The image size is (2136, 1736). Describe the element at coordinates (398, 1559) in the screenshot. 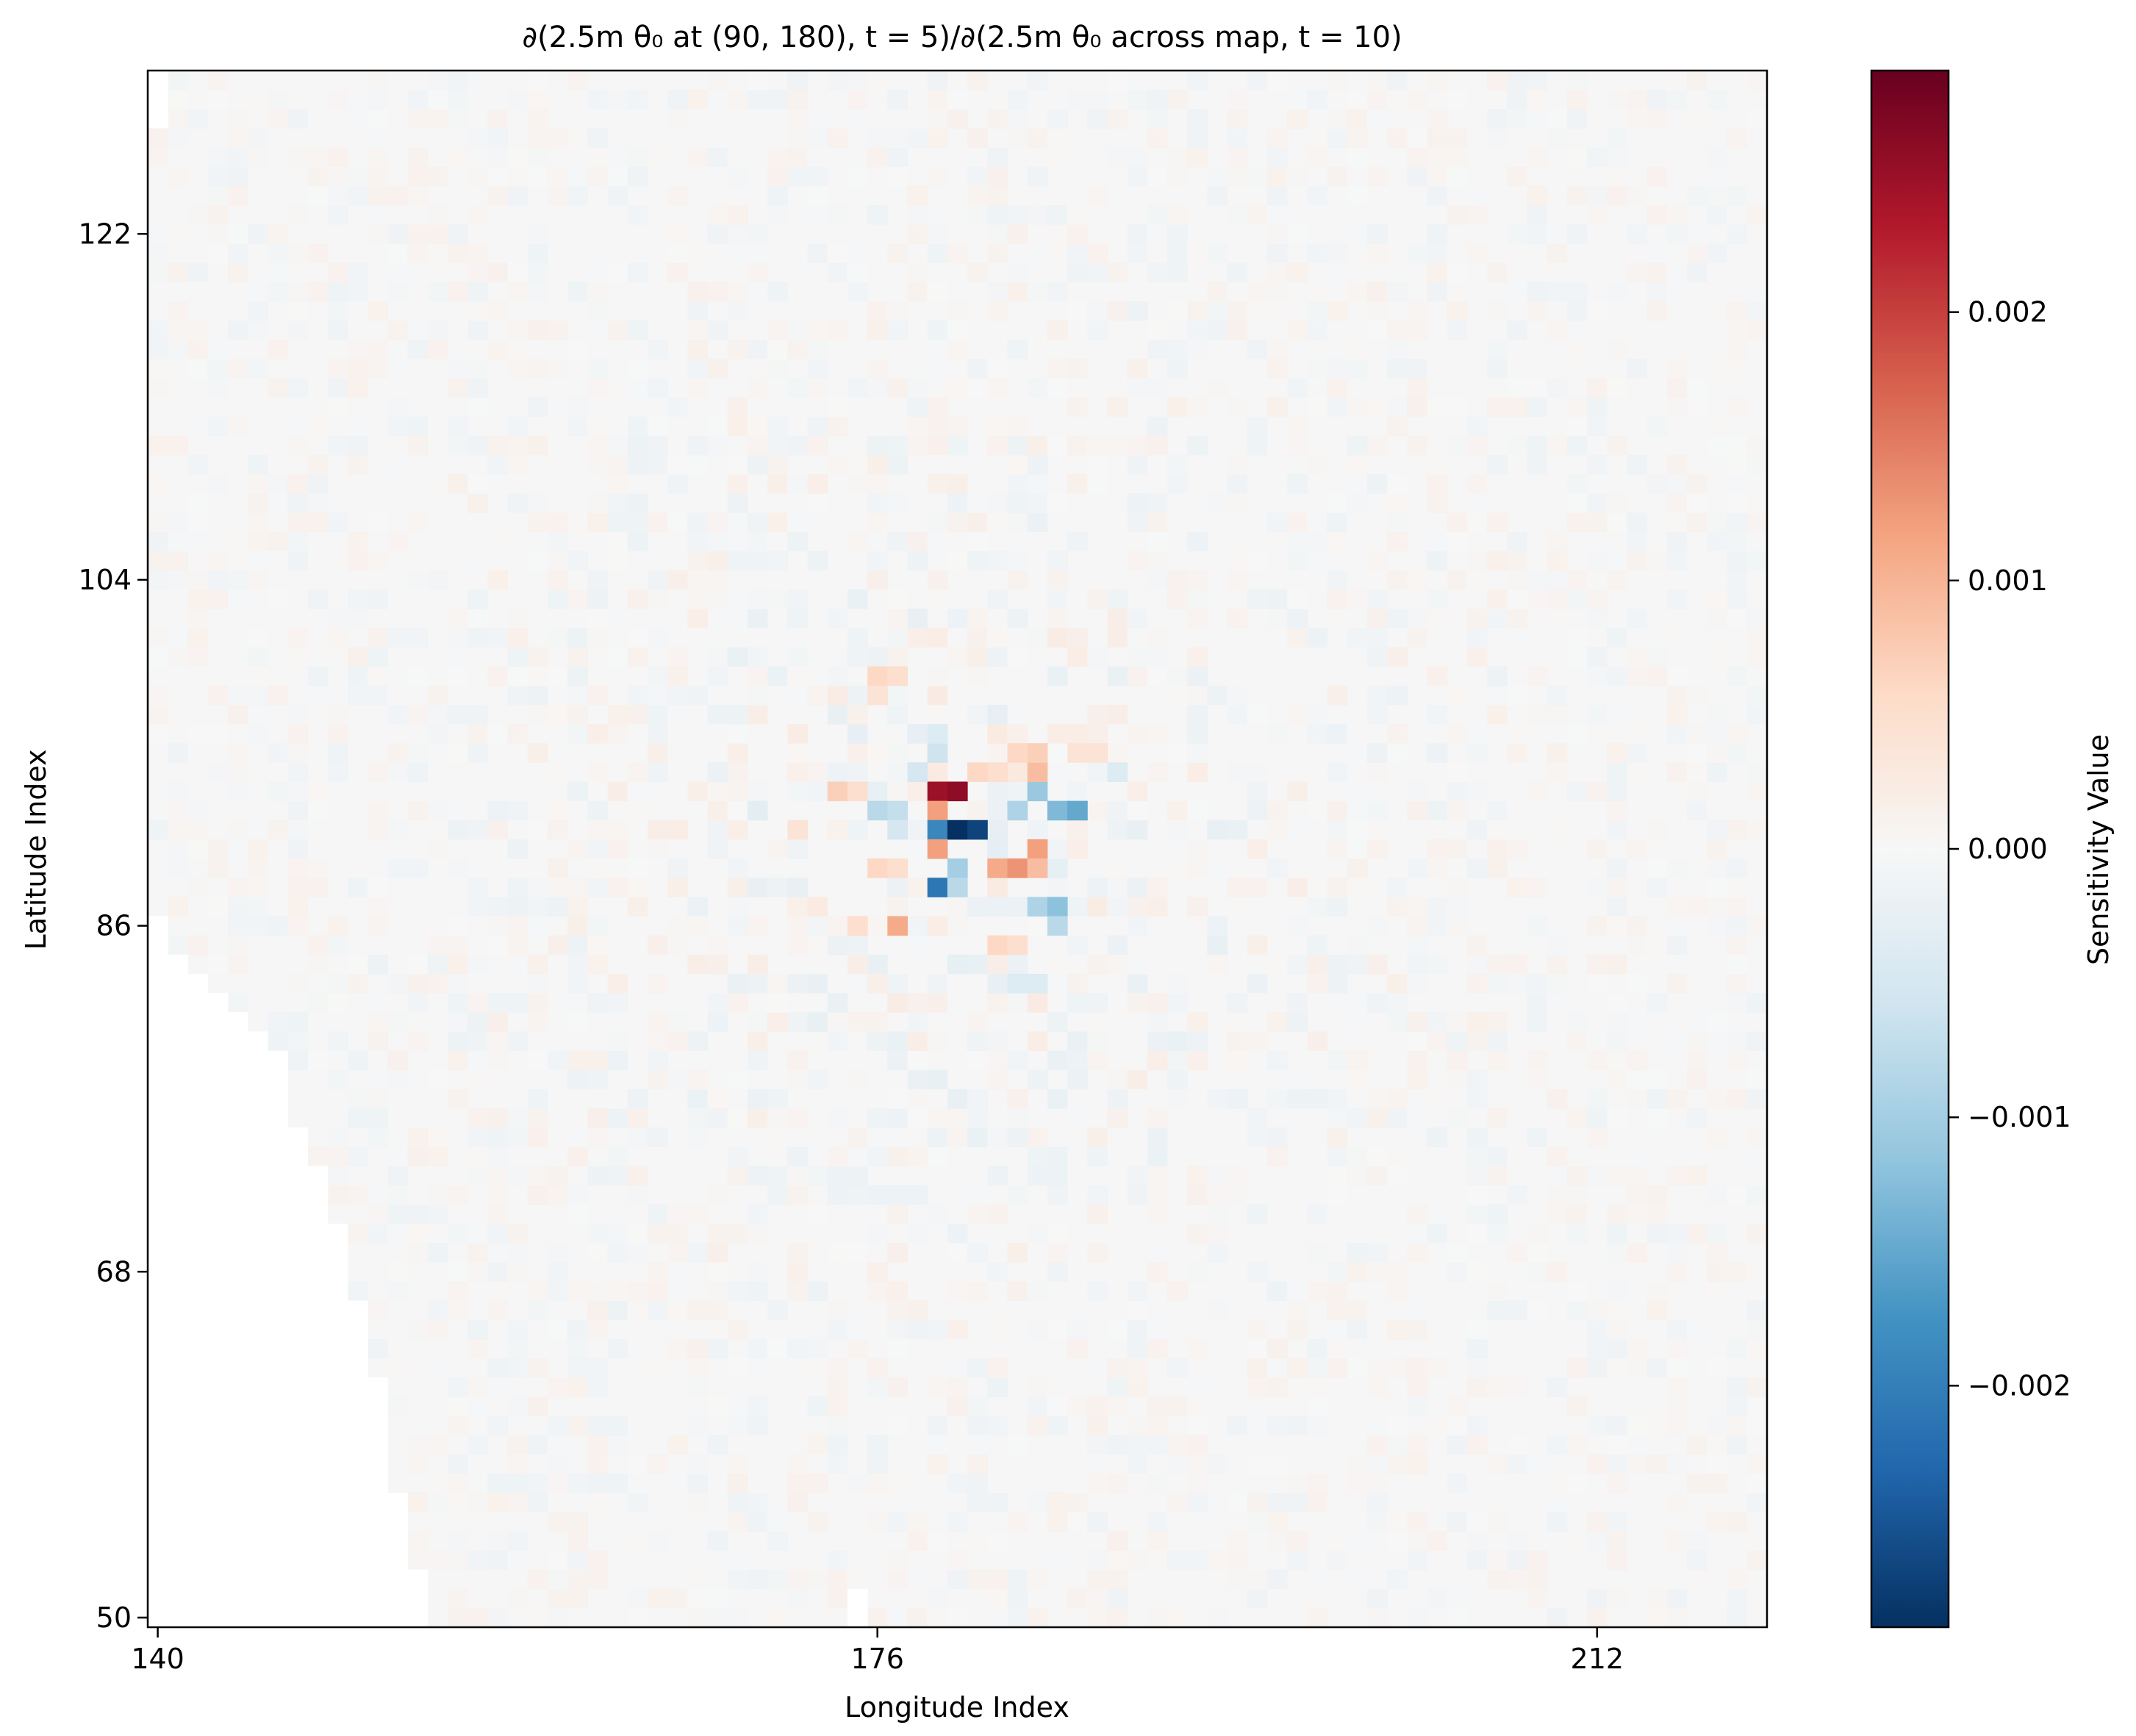

I see `masked-cell` at that location.